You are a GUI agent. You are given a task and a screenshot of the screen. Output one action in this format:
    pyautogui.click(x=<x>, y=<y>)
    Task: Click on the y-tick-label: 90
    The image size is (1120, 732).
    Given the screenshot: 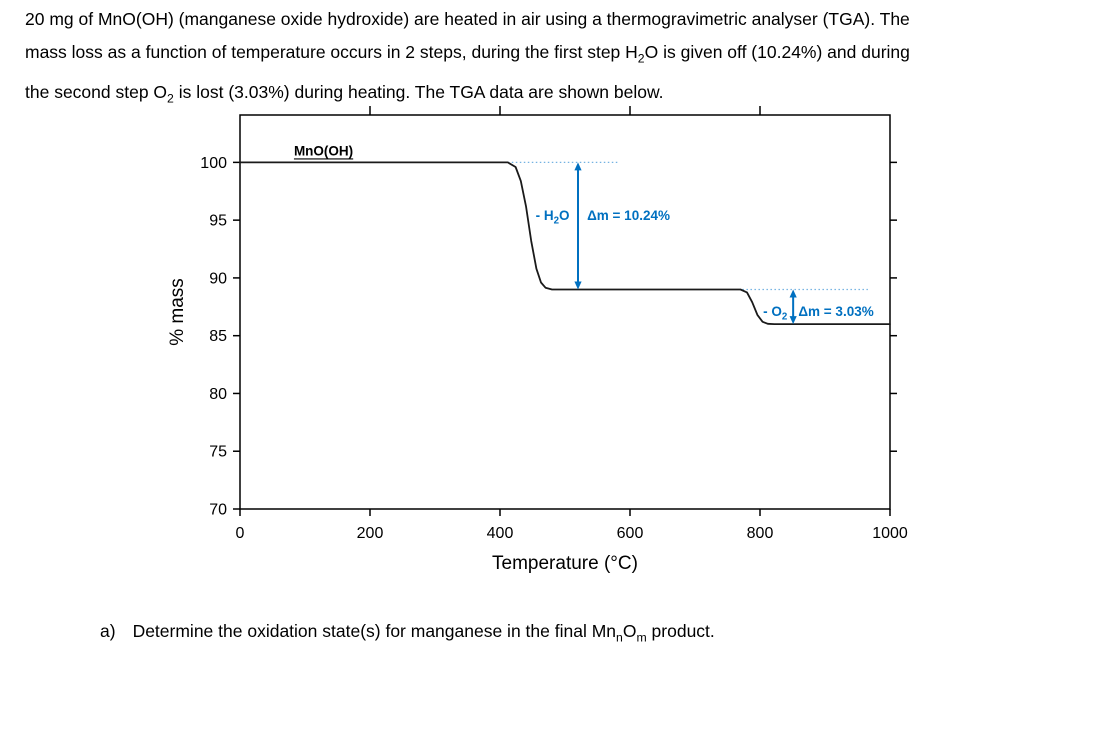 What is the action you would take?
    pyautogui.click(x=218, y=278)
    